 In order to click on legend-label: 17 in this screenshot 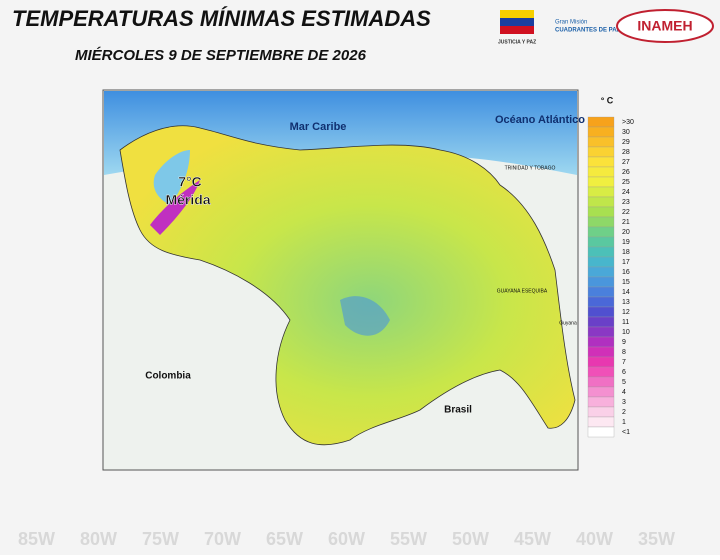, I will do `click(626, 262)`.